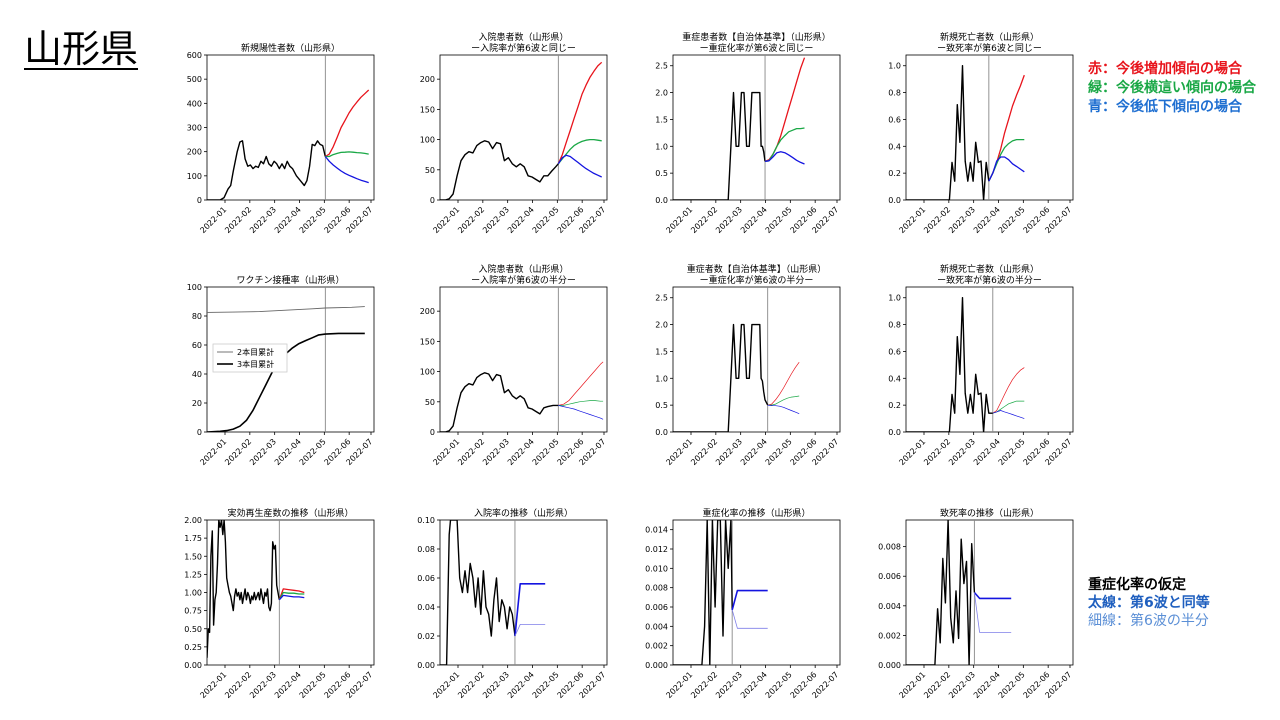 Image resolution: width=1280 pixels, height=720 pixels. I want to click on y-tick-label: 1.00, so click(193, 593).